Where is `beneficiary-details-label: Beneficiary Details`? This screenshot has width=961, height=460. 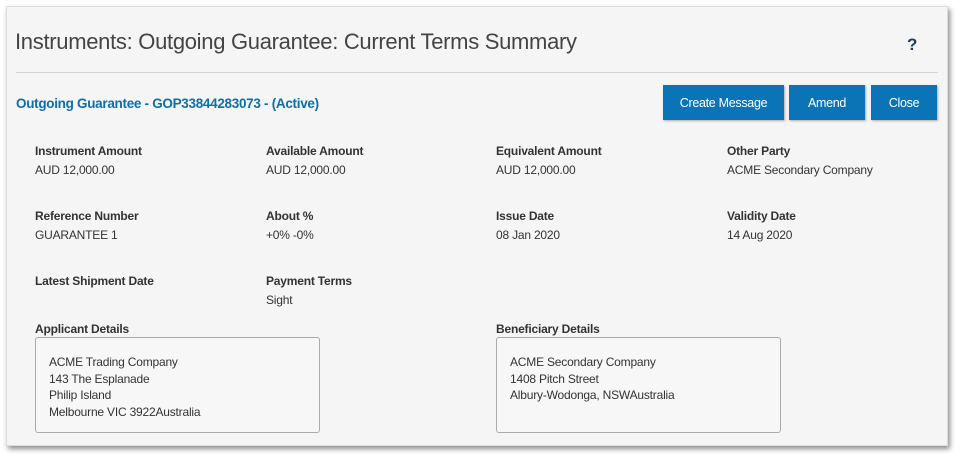
beneficiary-details-label: Beneficiary Details is located at coordinates (548, 329).